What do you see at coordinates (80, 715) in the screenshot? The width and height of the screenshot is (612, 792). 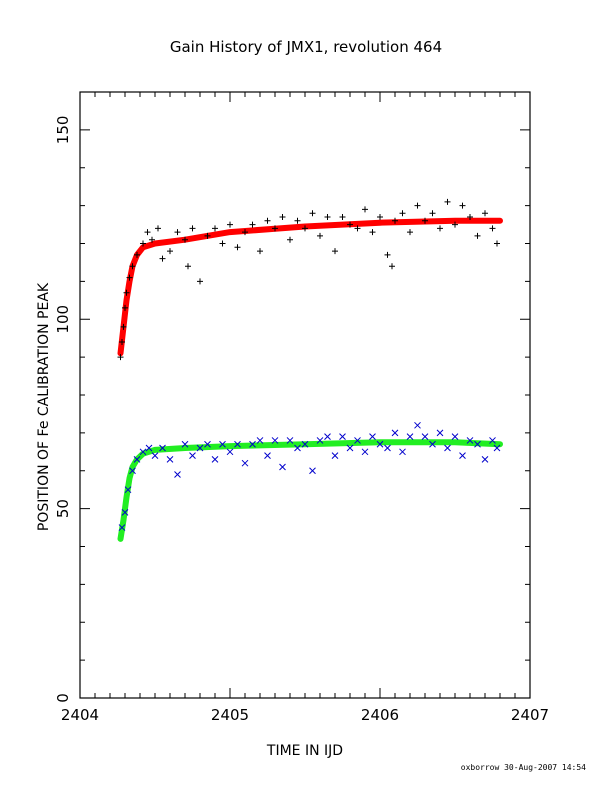 I see `x-tick-label: 2404` at bounding box center [80, 715].